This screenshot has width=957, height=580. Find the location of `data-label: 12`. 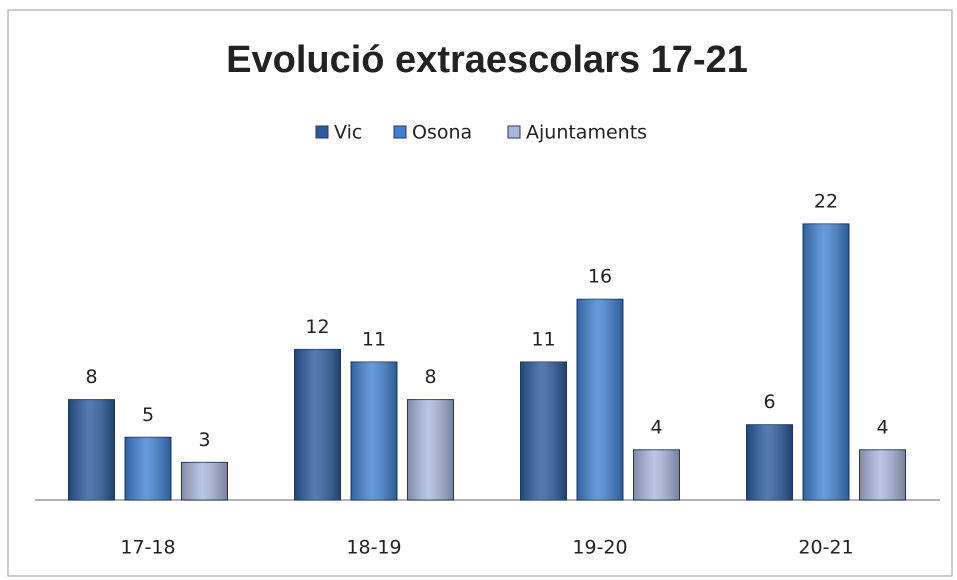

data-label: 12 is located at coordinates (317, 327).